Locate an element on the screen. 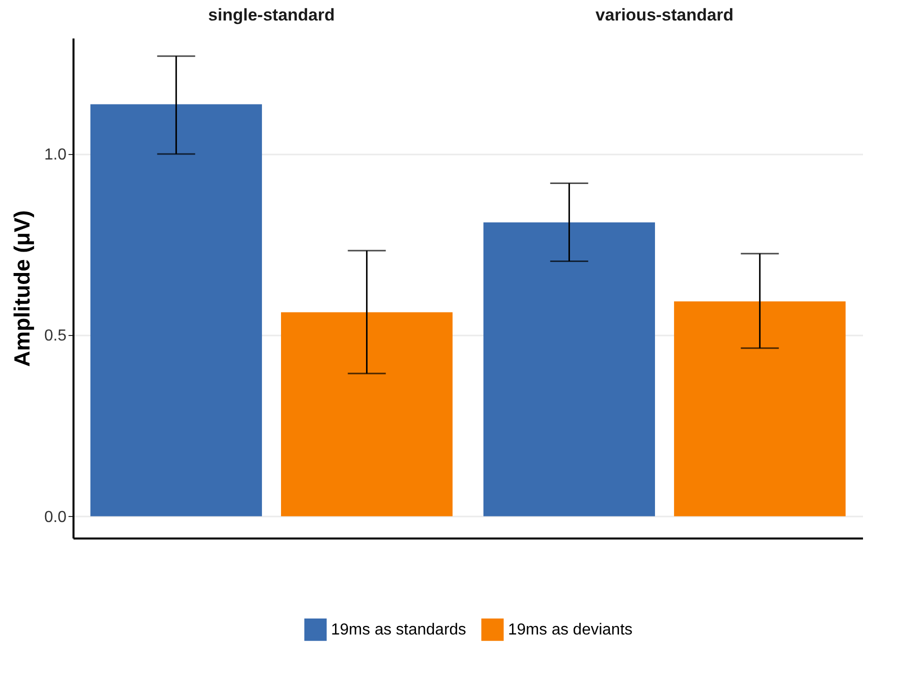  y-tick-label: 0.5 is located at coordinates (55, 336).